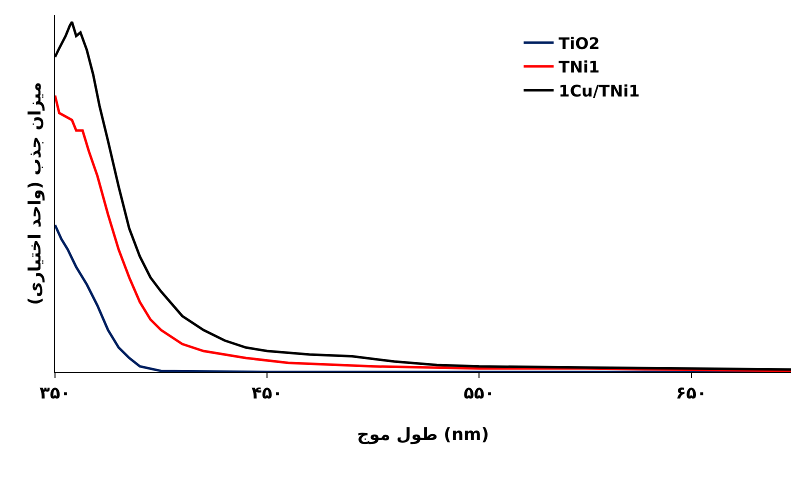 The width and height of the screenshot is (791, 477). I want to click on legend-label: TNi1, so click(579, 67).